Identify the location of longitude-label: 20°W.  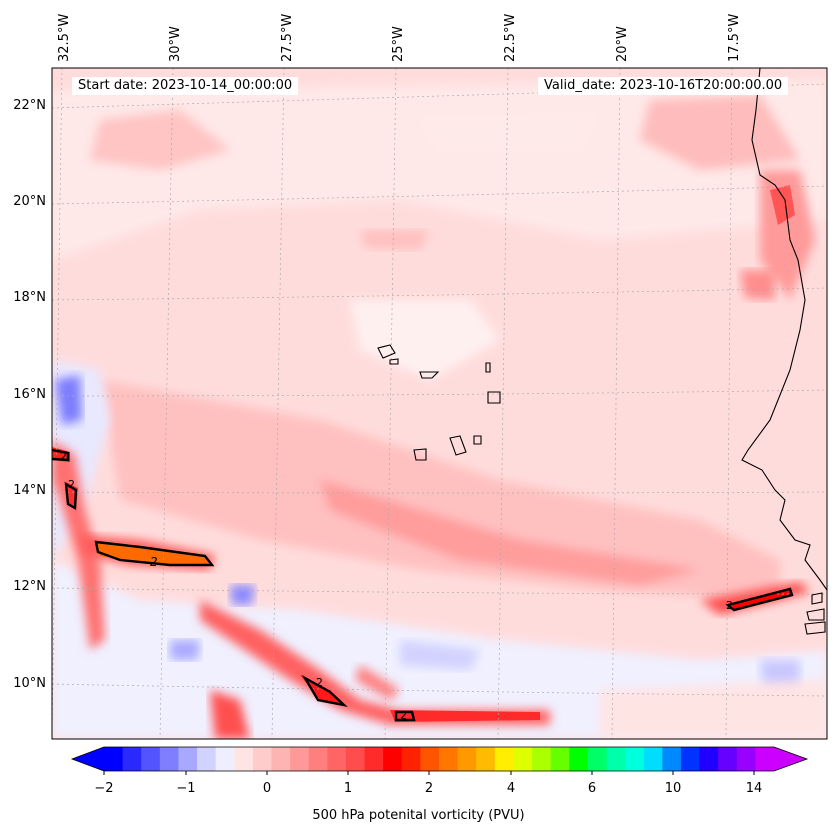
(622, 44).